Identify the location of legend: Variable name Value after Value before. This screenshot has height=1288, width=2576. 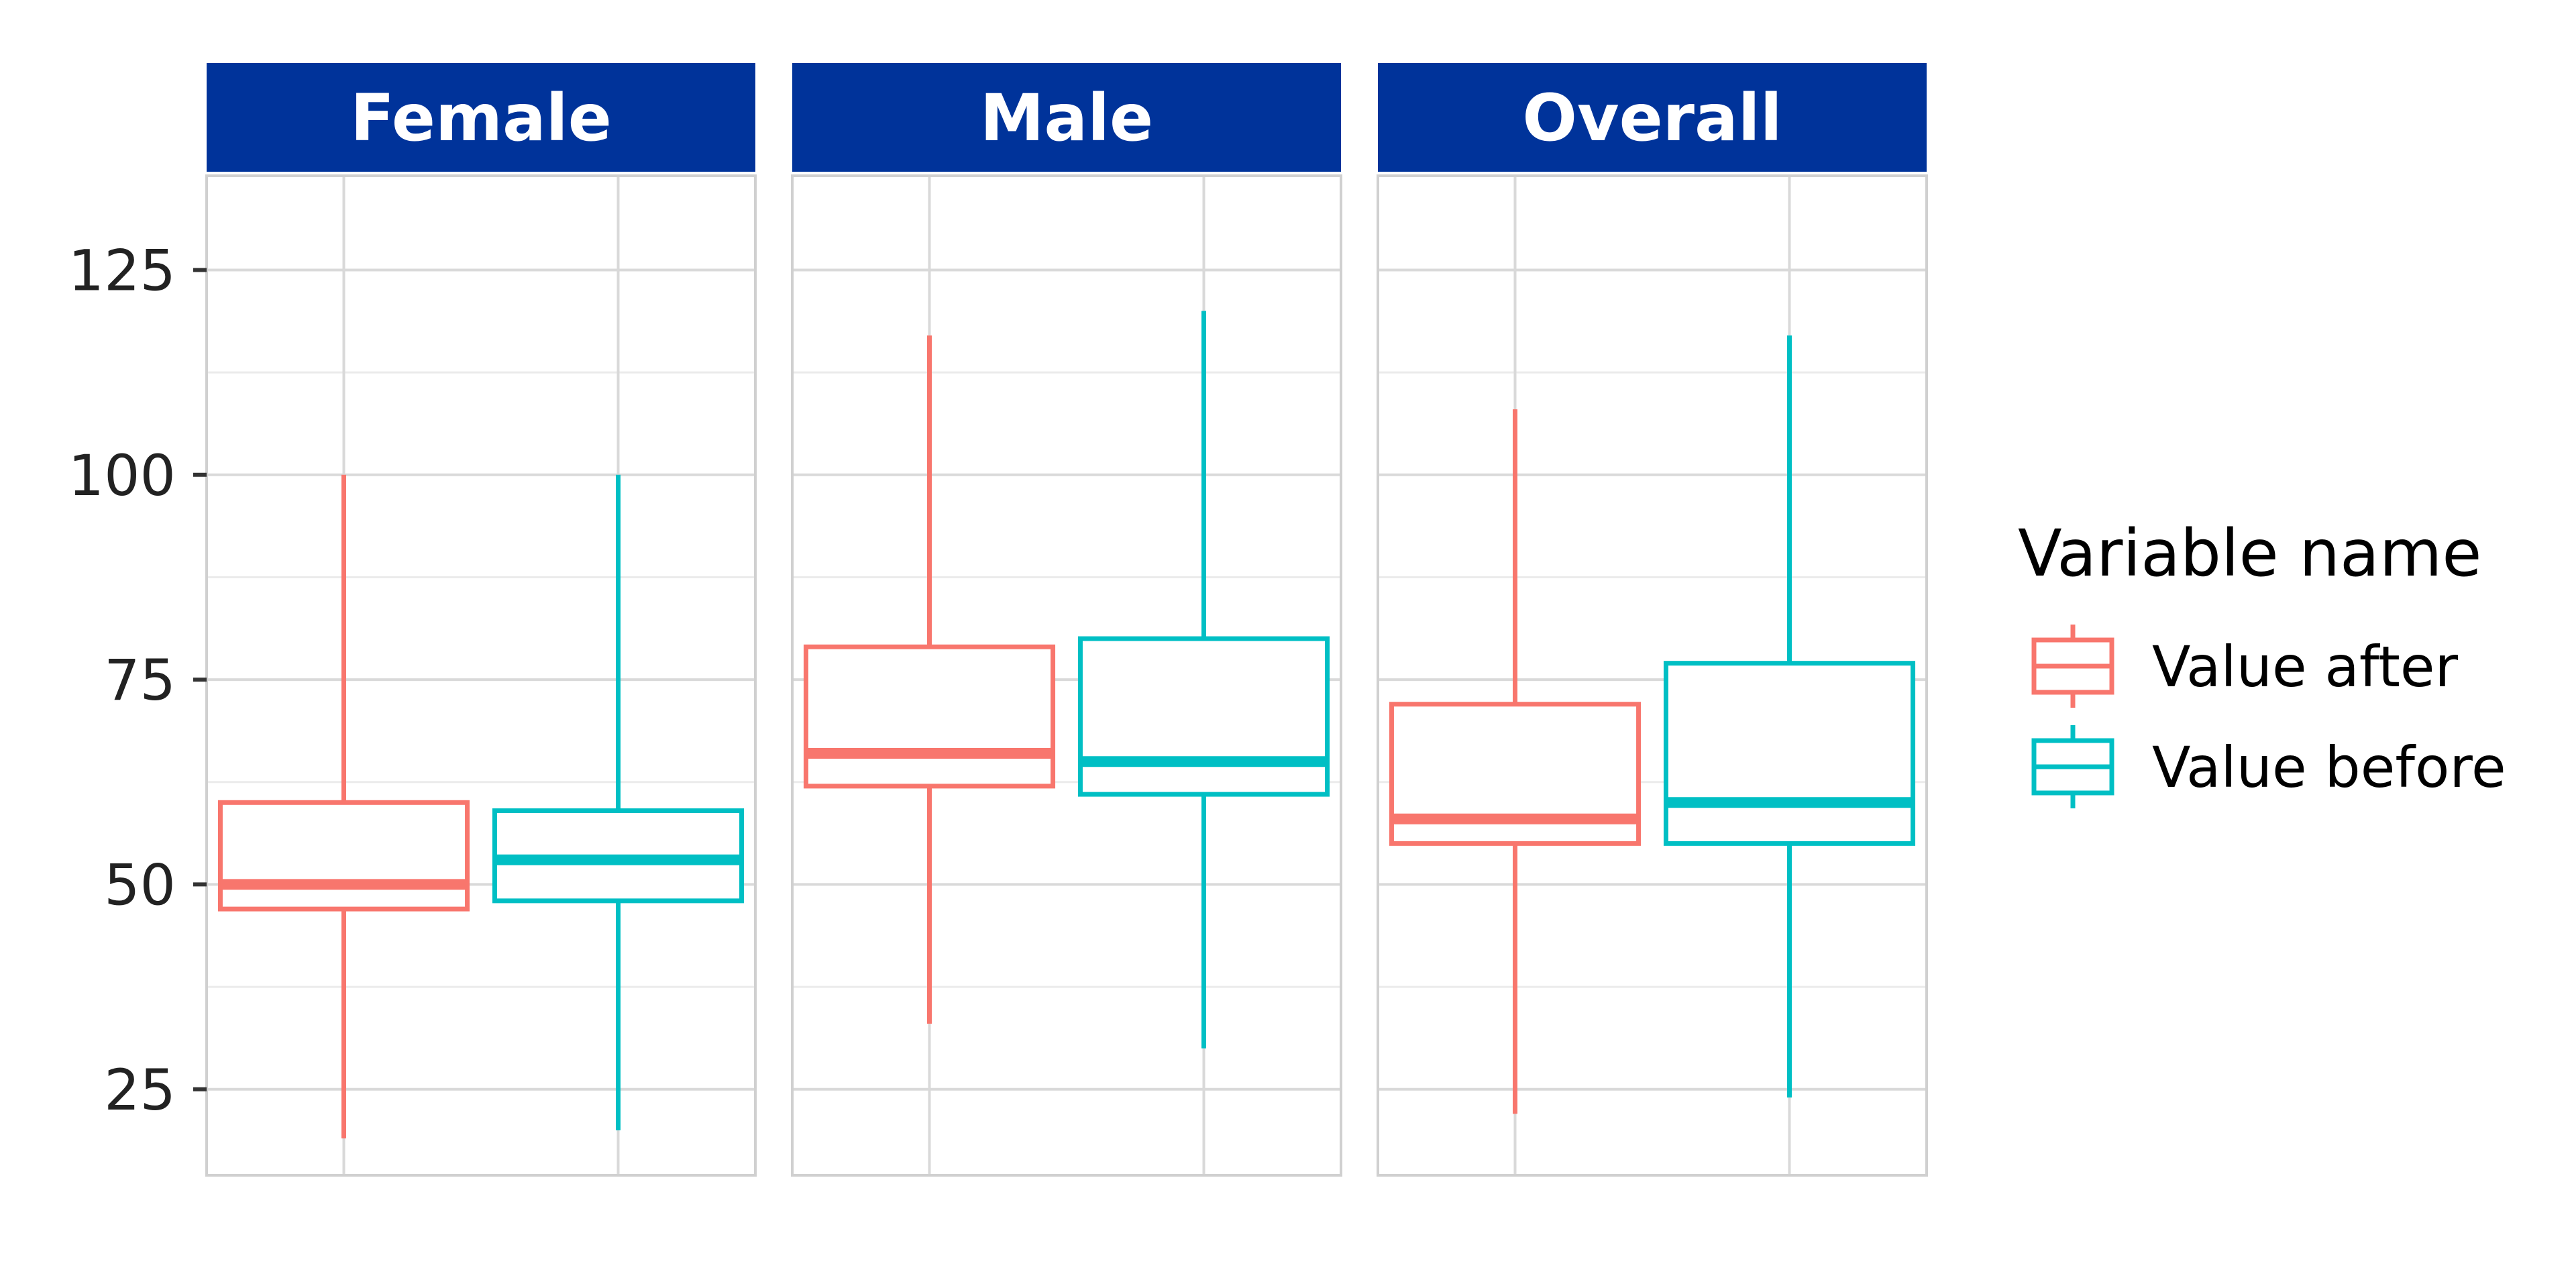
(2262, 662).